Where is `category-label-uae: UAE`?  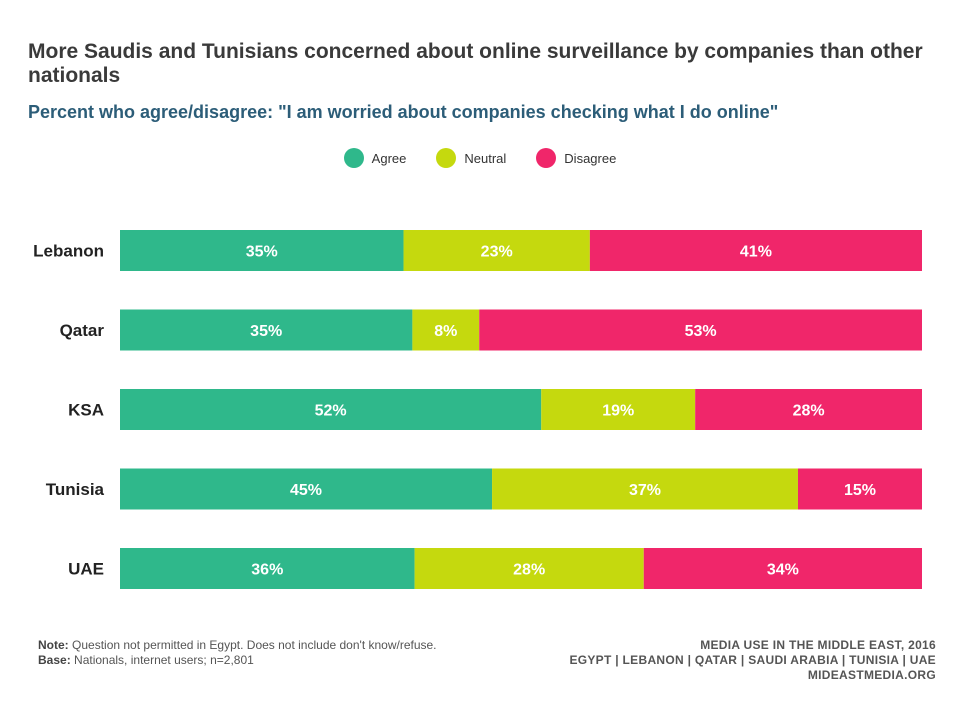 category-label-uae: UAE is located at coordinates (86, 569).